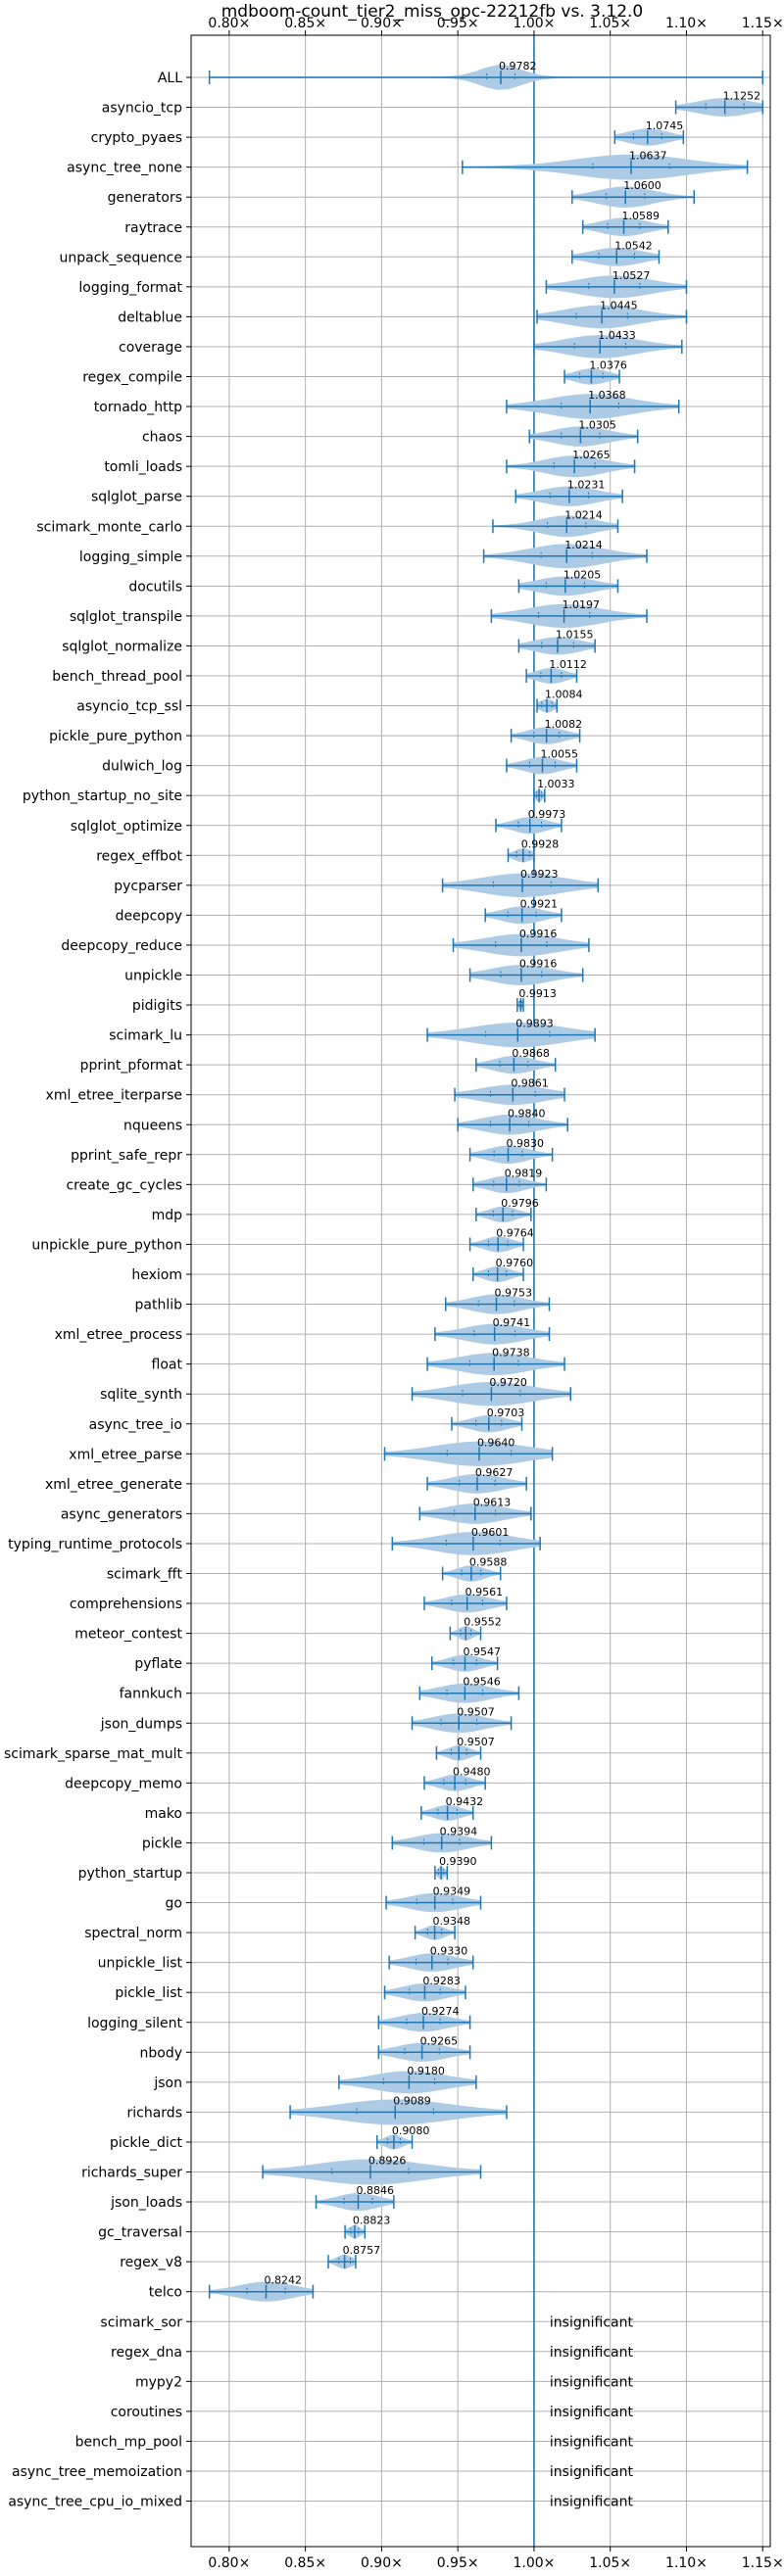 The width and height of the screenshot is (784, 2576). What do you see at coordinates (156, 1275) in the screenshot?
I see `benchmark-label: hexiom` at bounding box center [156, 1275].